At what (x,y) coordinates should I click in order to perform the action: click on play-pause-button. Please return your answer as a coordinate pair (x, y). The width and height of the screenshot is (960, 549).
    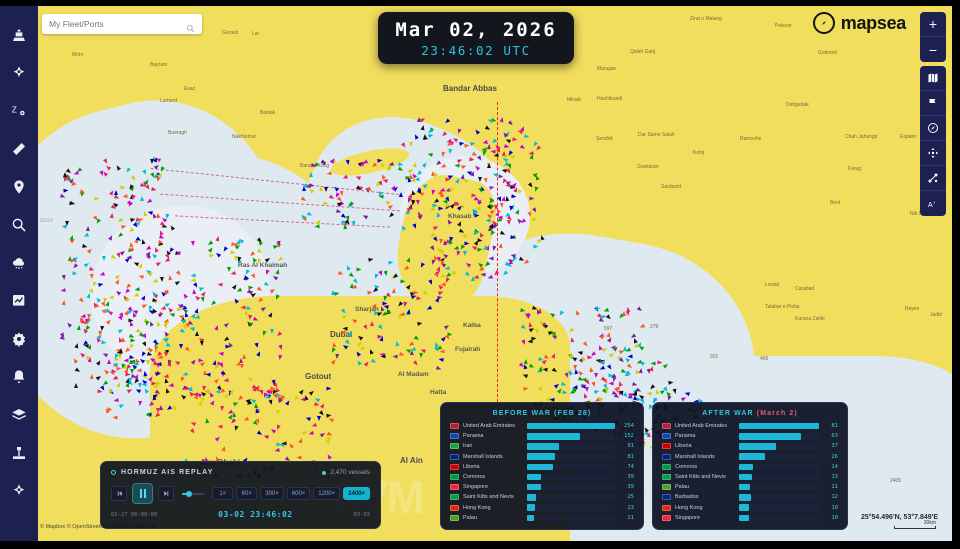
    Looking at the image, I should click on (142, 493).